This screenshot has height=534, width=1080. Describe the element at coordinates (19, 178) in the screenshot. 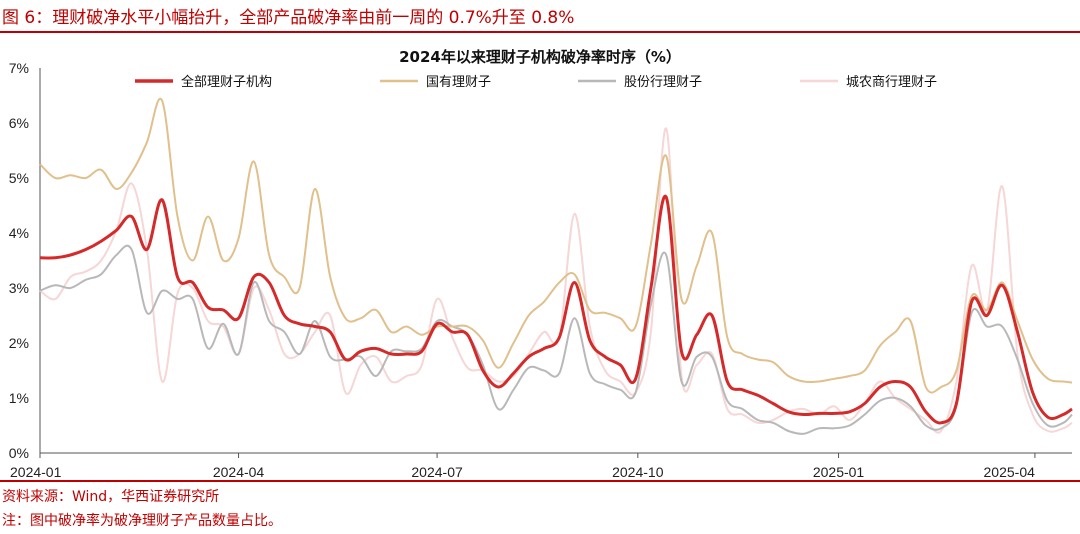

I see `y-tick-label: 5%` at that location.